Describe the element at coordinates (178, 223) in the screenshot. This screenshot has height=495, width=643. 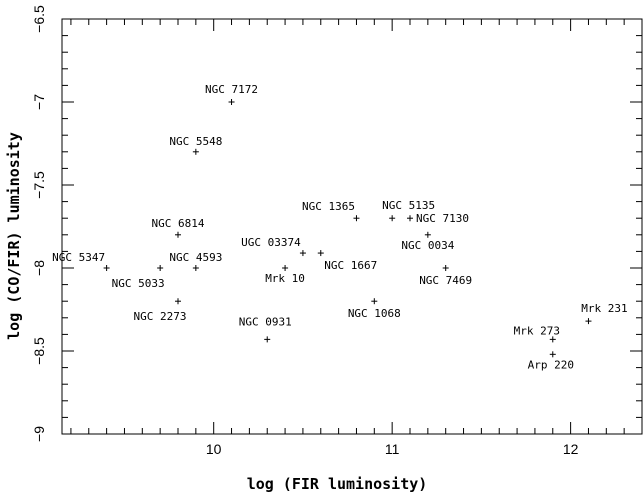
I see `point-label: NGC 6814` at that location.